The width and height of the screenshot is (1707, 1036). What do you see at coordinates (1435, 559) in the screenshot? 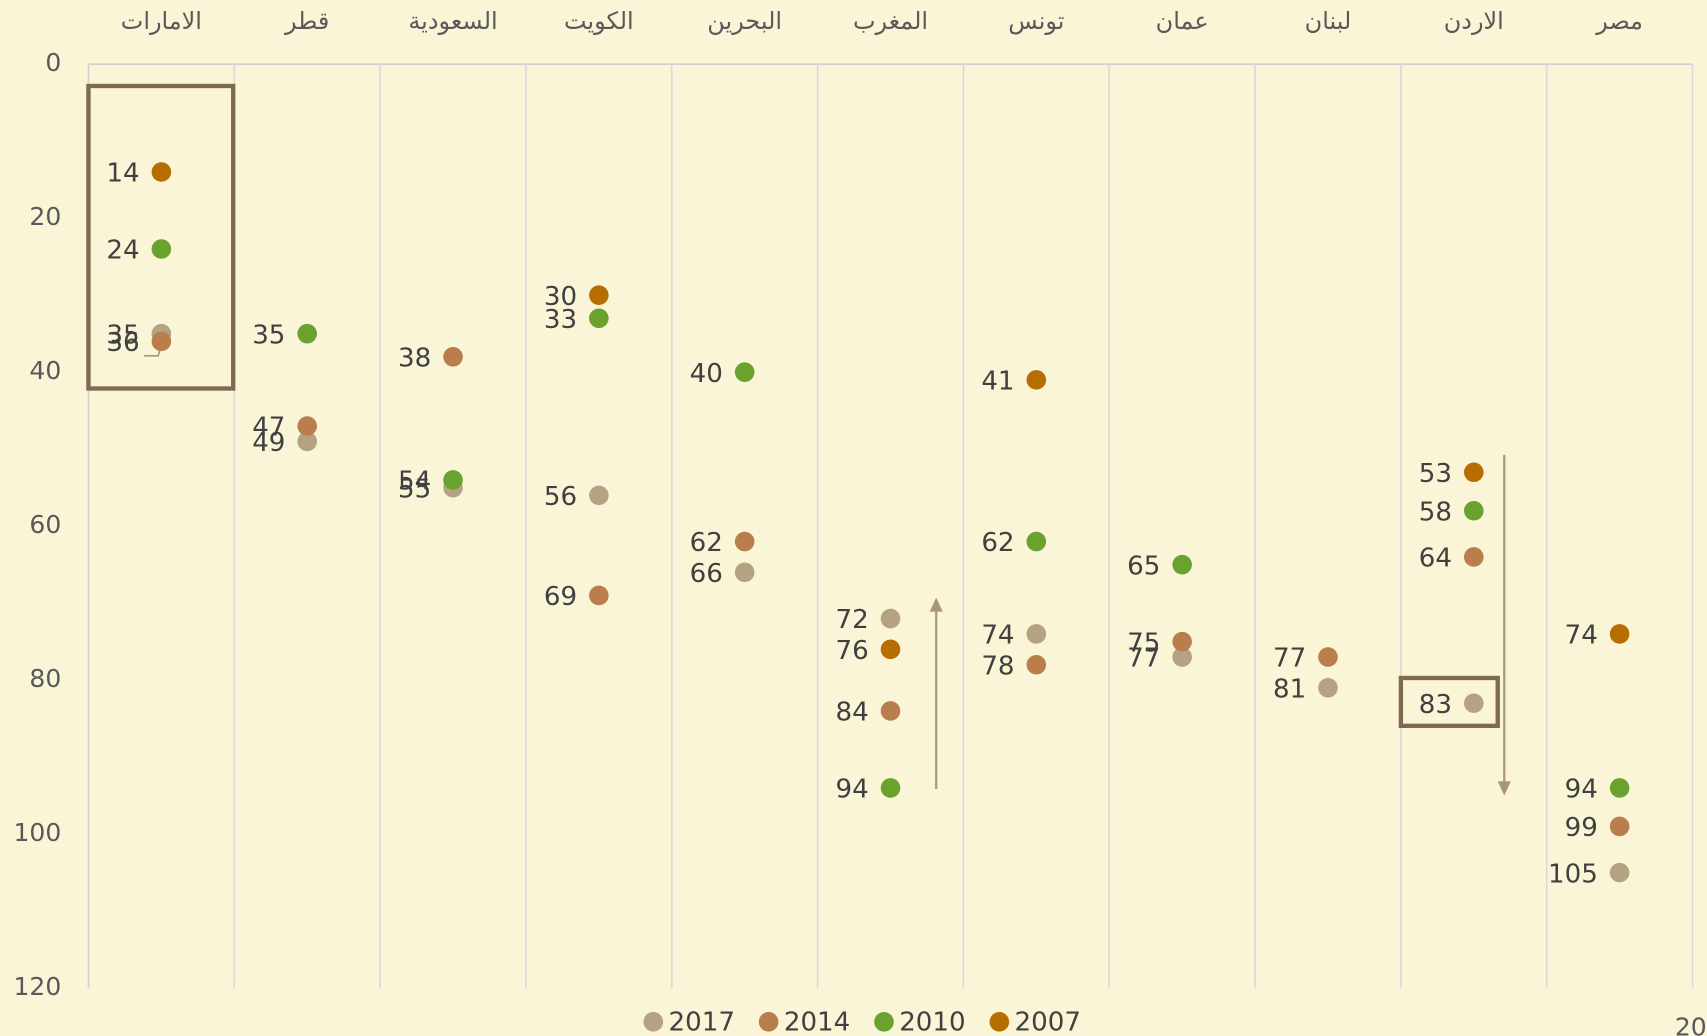
I see `data-label: 64` at bounding box center [1435, 559].